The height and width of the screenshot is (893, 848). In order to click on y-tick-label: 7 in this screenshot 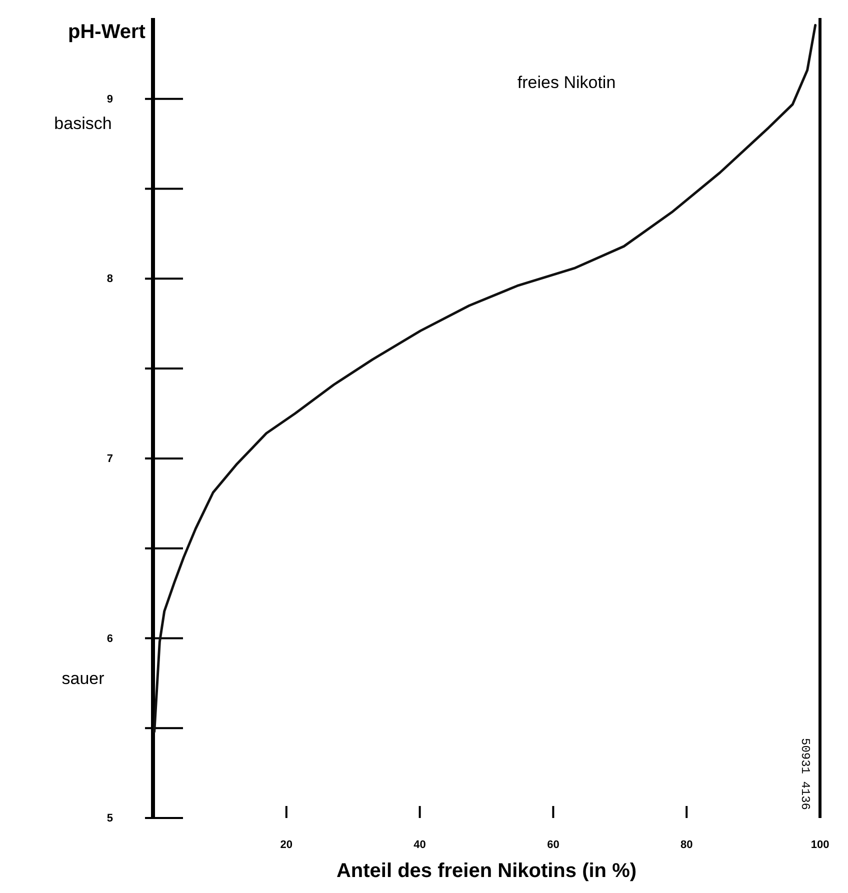, I will do `click(109, 458)`.